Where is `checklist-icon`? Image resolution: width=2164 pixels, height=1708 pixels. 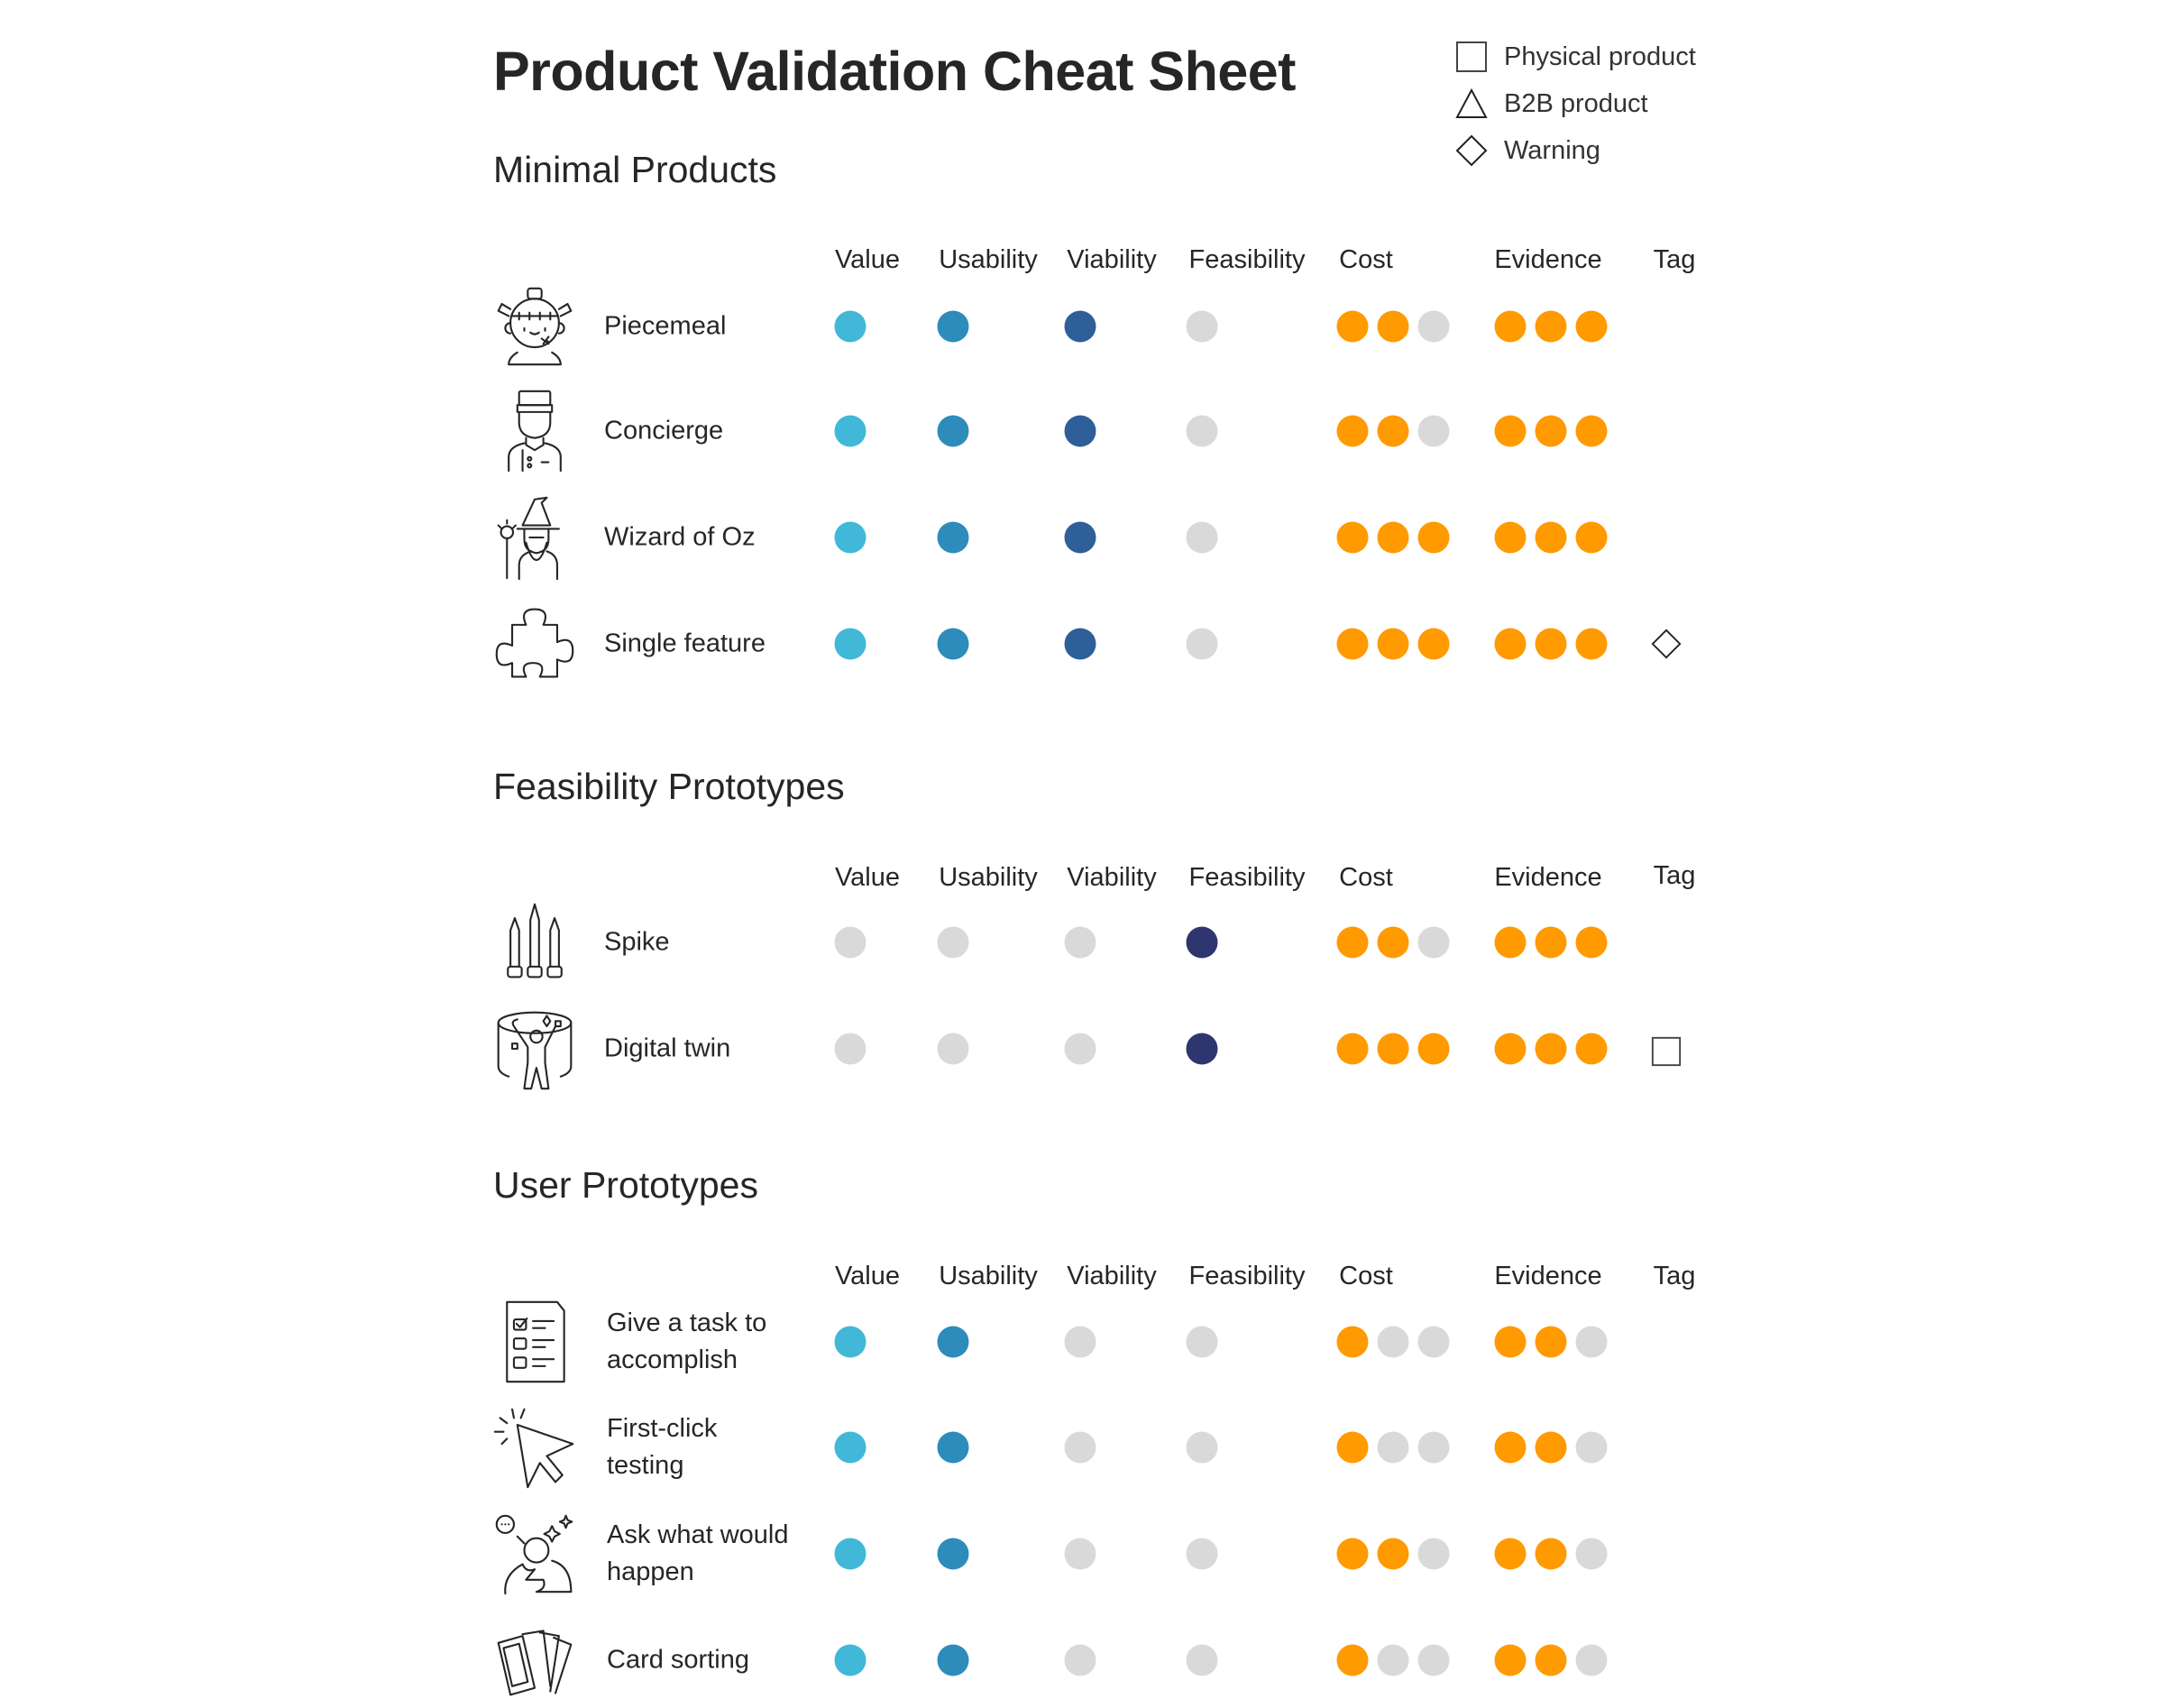
checklist-icon is located at coordinates (534, 1342).